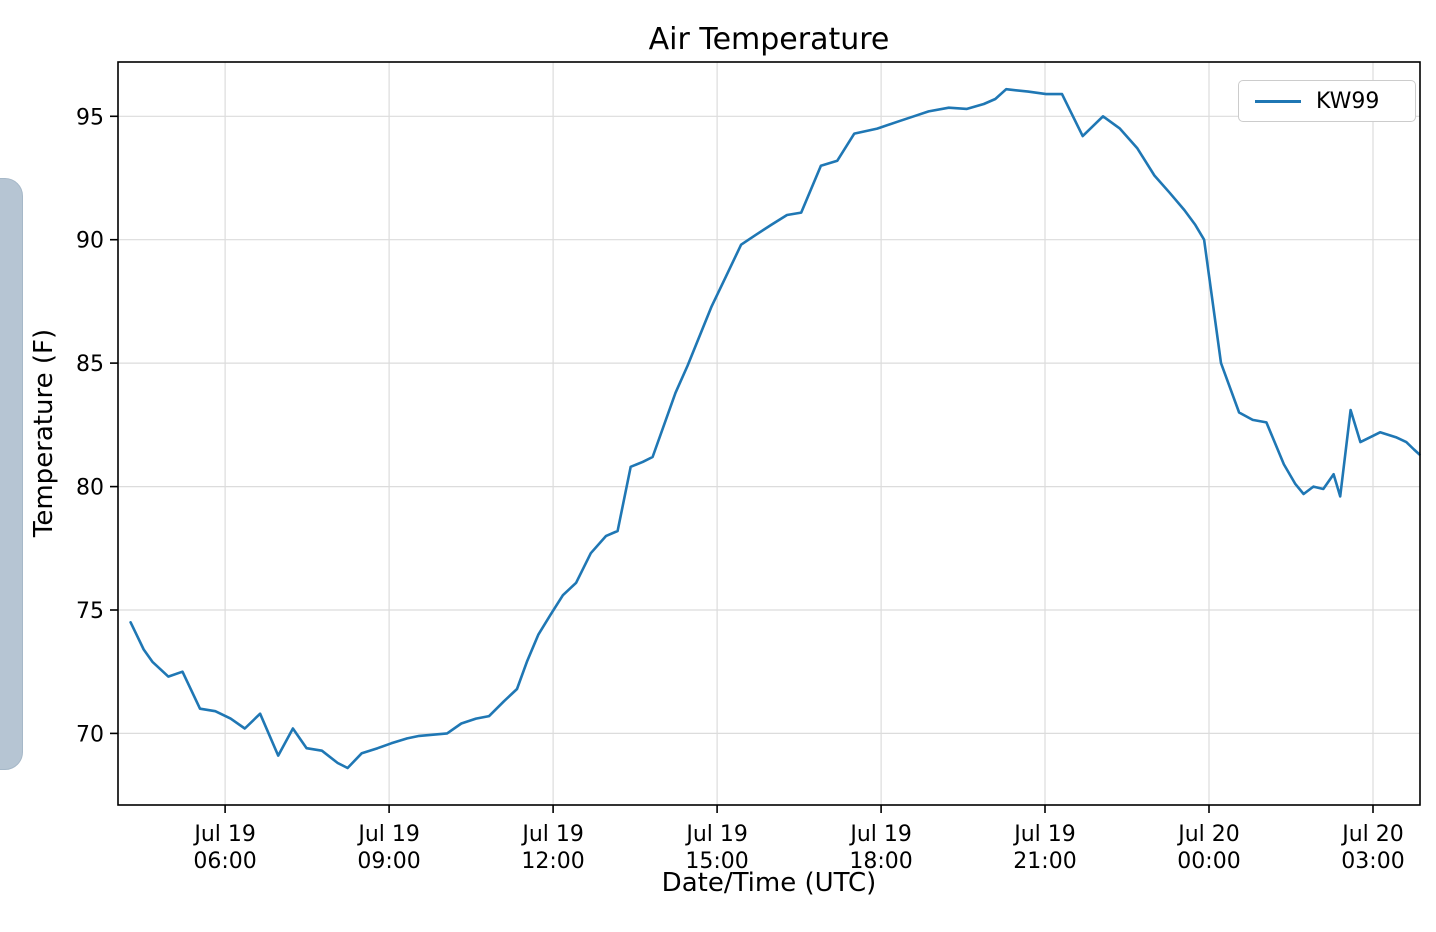 Image resolution: width=1436 pixels, height=932 pixels. What do you see at coordinates (880, 848) in the screenshot?
I see `x-tick-label: Jul 19 18:00` at bounding box center [880, 848].